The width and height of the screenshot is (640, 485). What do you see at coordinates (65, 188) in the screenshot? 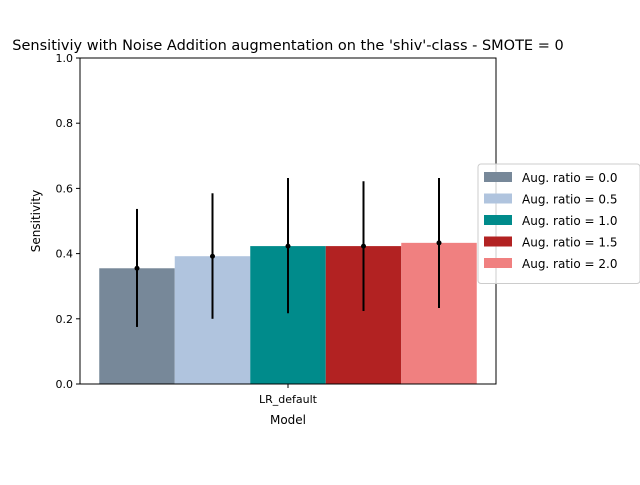
I see `y-tick-label-3: 0.6` at bounding box center [65, 188].